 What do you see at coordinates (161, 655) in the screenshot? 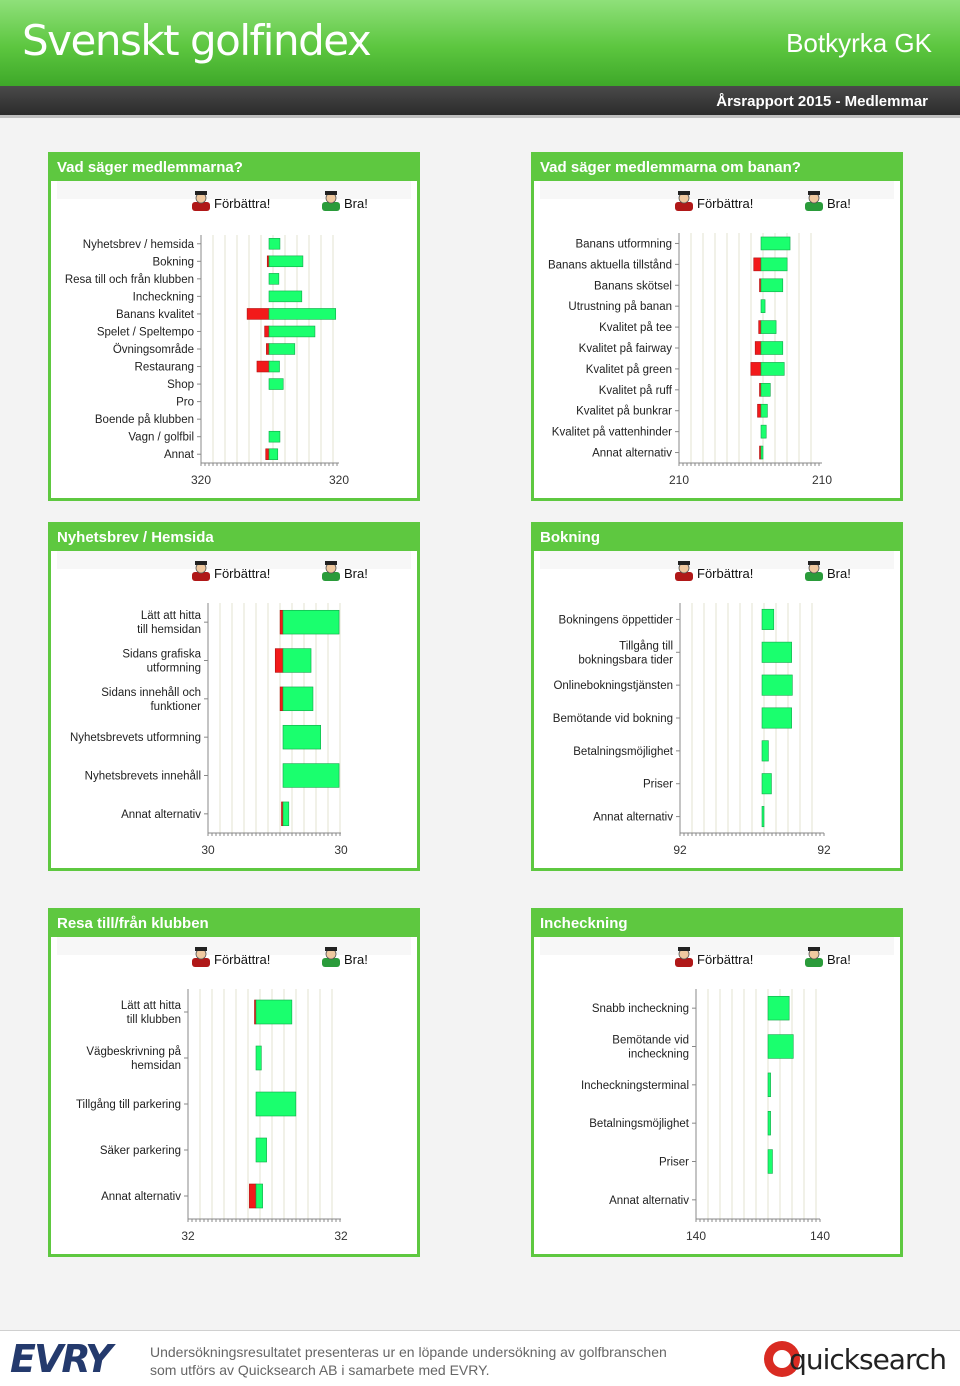
I see `category-label: Sidans grafiska` at bounding box center [161, 655].